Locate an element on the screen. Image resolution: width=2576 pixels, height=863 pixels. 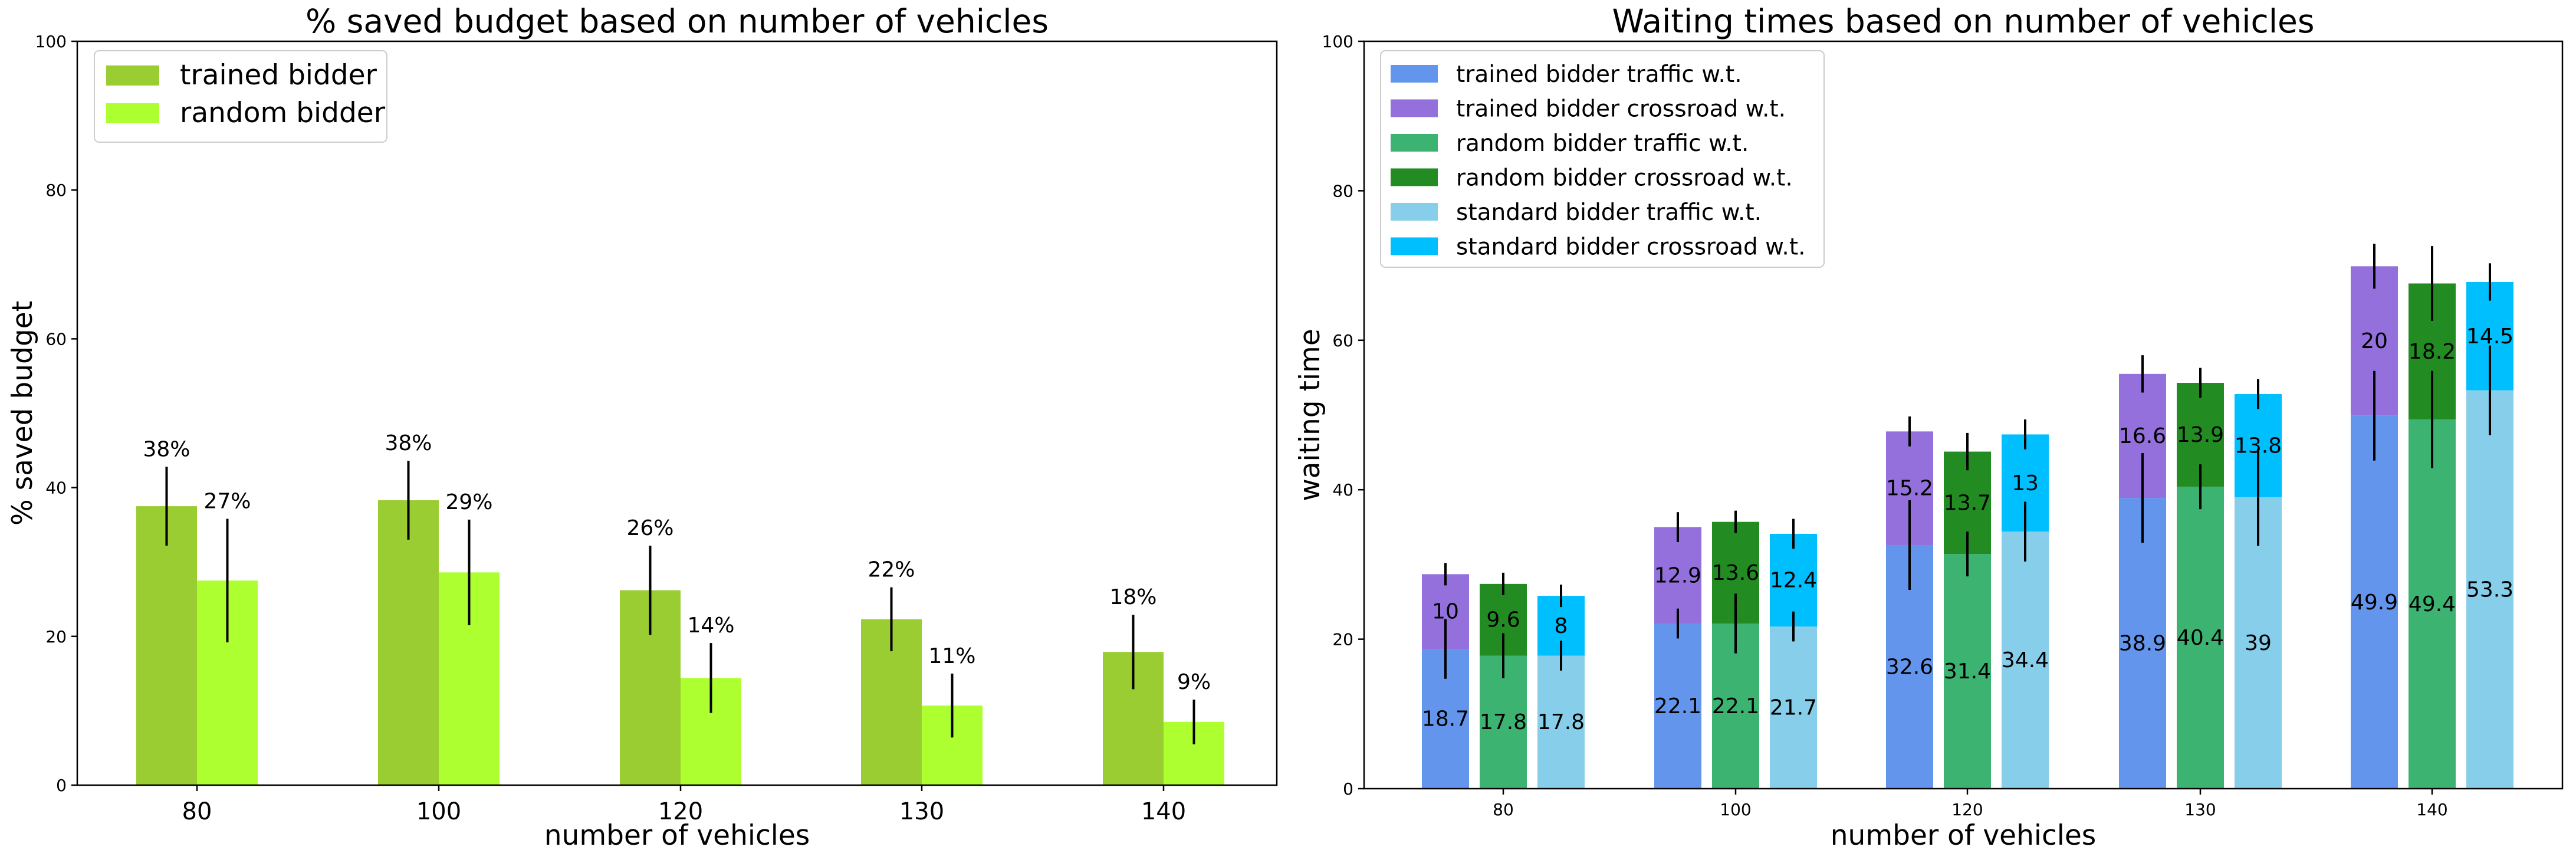
x-tick-label: 130 is located at coordinates (2200, 810).